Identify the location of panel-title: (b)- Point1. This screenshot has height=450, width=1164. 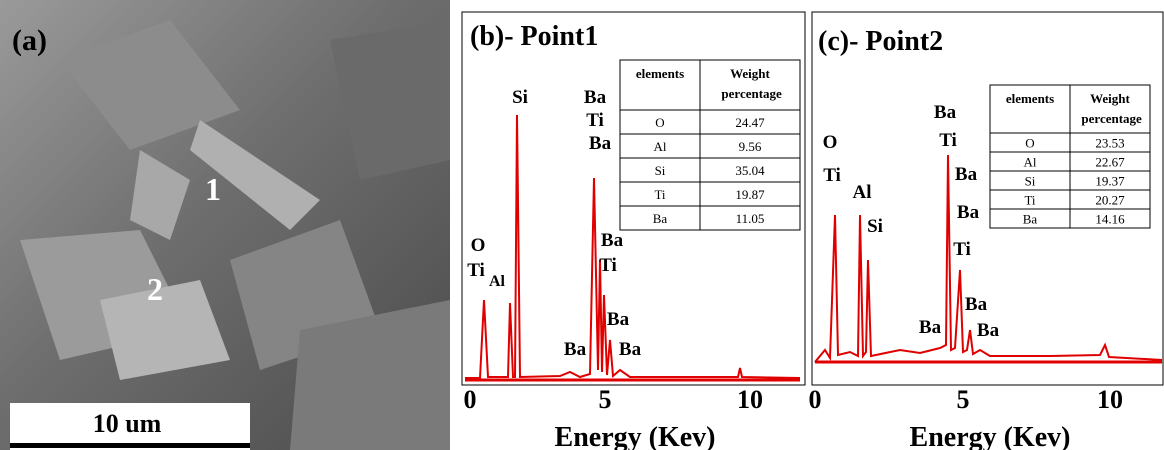
(534, 36).